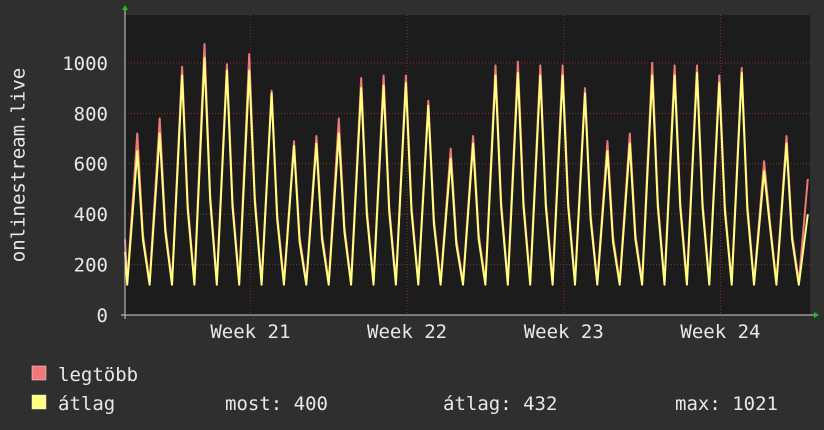 Image resolution: width=824 pixels, height=430 pixels. I want to click on x-tick-label: Week 21, so click(250, 332).